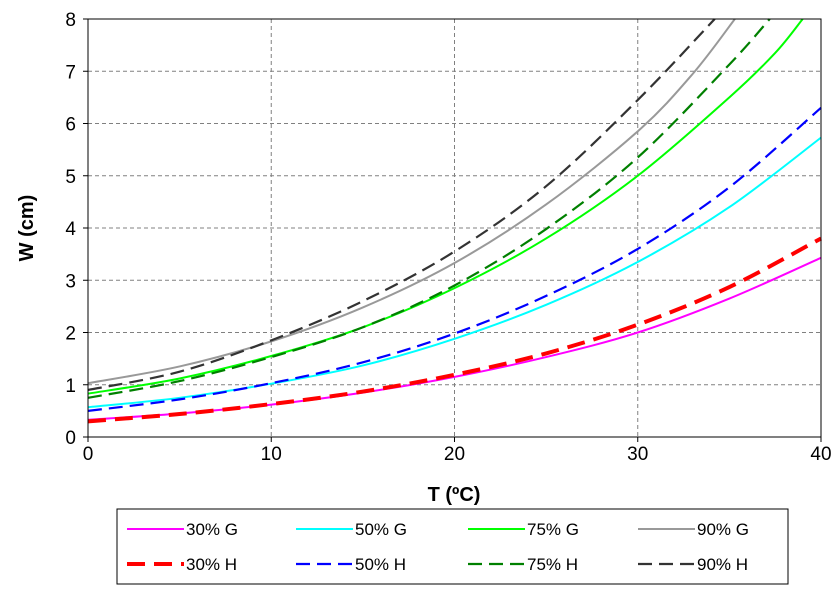  What do you see at coordinates (381, 529) in the screenshot?
I see `legend-label-50-g: 50% G` at bounding box center [381, 529].